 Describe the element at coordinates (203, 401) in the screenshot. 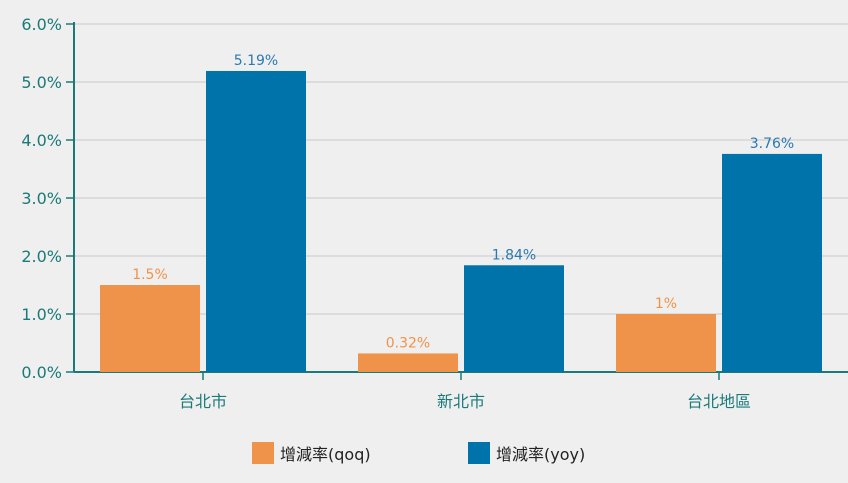

I see `x-tick-label: 台北市` at that location.